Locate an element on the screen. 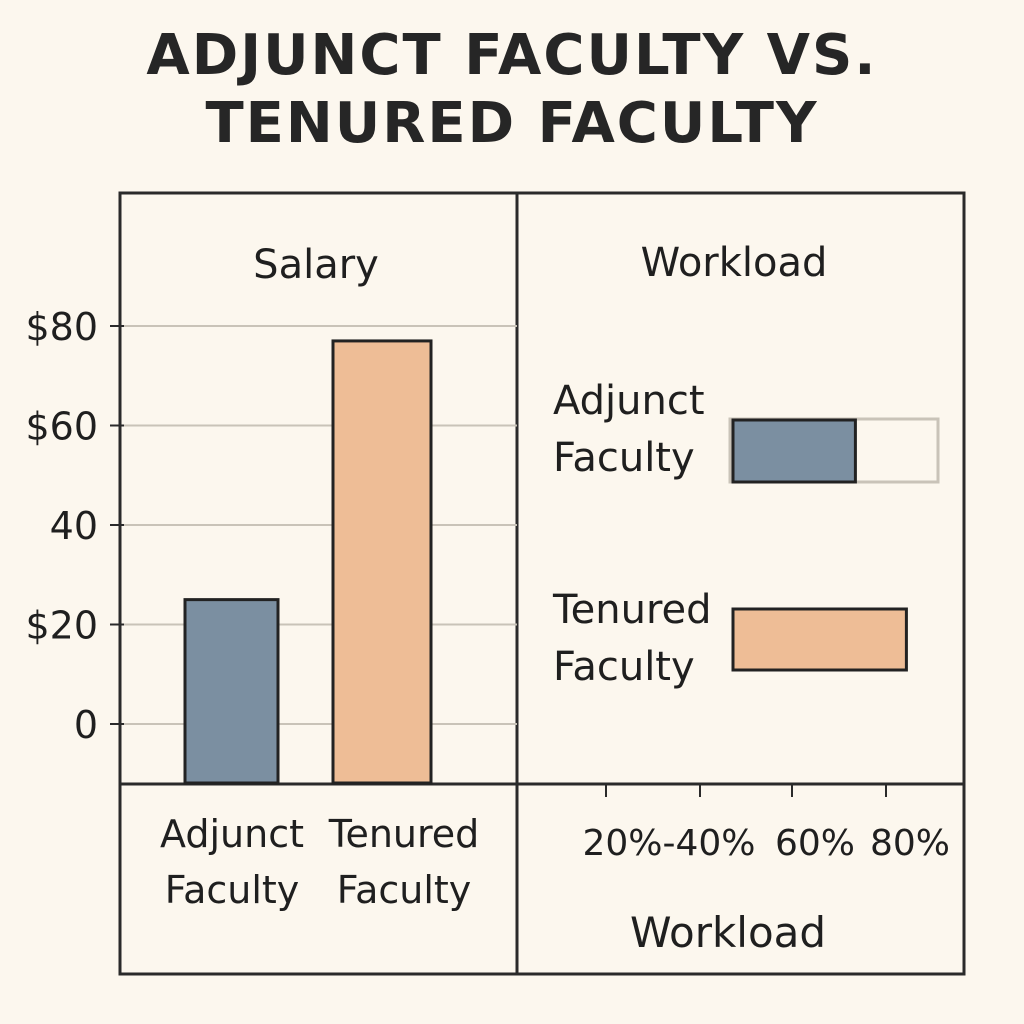 The width and height of the screenshot is (1024, 1024). salary-y-tick-label: 0 is located at coordinates (86, 725).